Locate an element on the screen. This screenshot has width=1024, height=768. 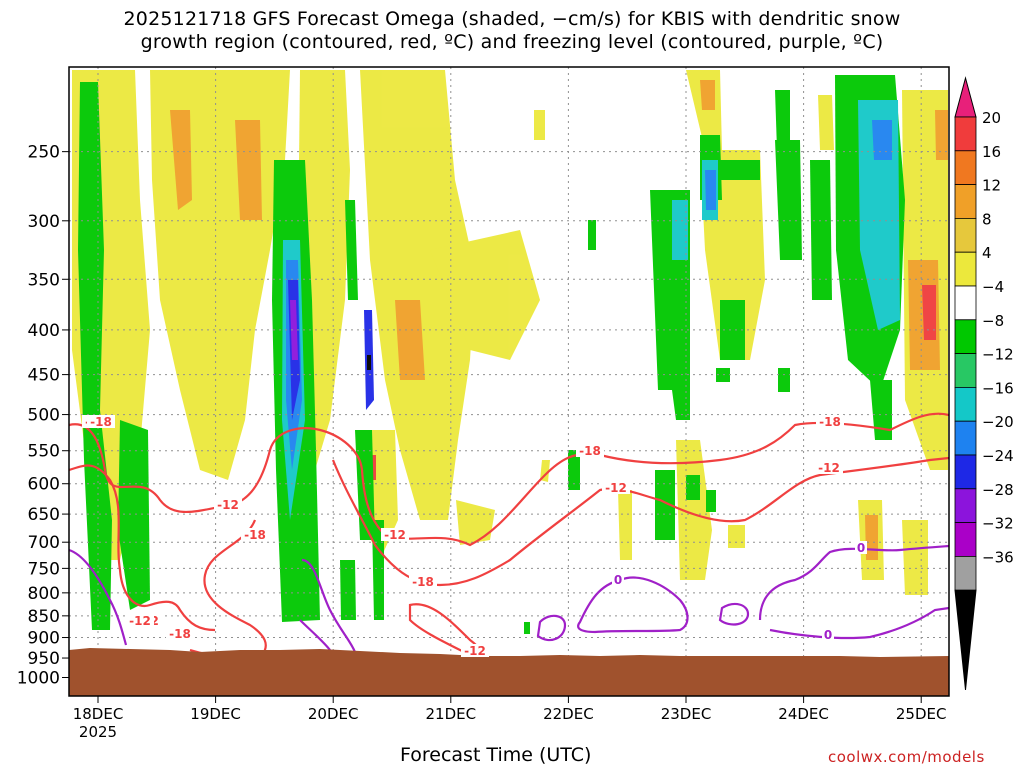
colorbar-label: 16 is located at coordinates (991, 152).